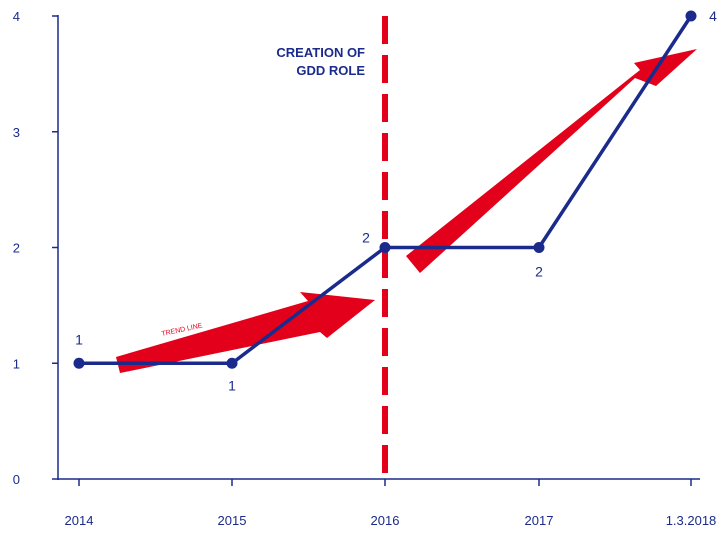 The width and height of the screenshot is (722, 533). What do you see at coordinates (539, 520) in the screenshot?
I see `x-tick-label: 2017` at bounding box center [539, 520].